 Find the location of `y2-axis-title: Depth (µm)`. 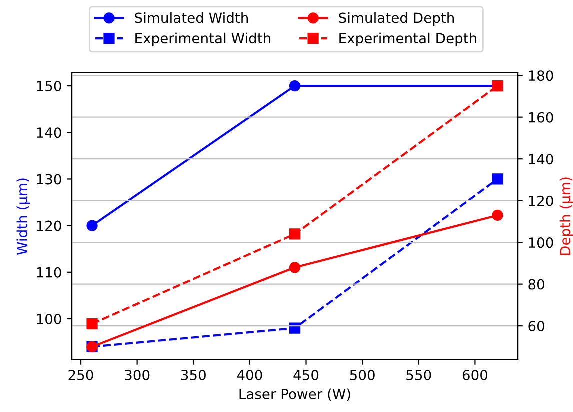

y2-axis-title: Depth (µm) is located at coordinates (566, 217).